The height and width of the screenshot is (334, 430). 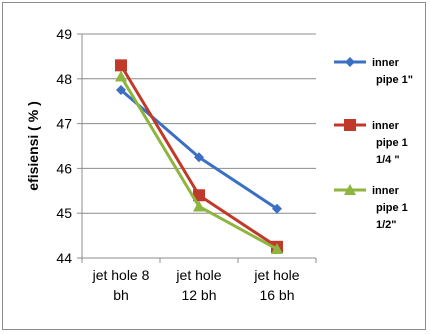 What do you see at coordinates (390, 208) in the screenshot?
I see `legend-label: inner pipe 1 1/2"` at bounding box center [390, 208].